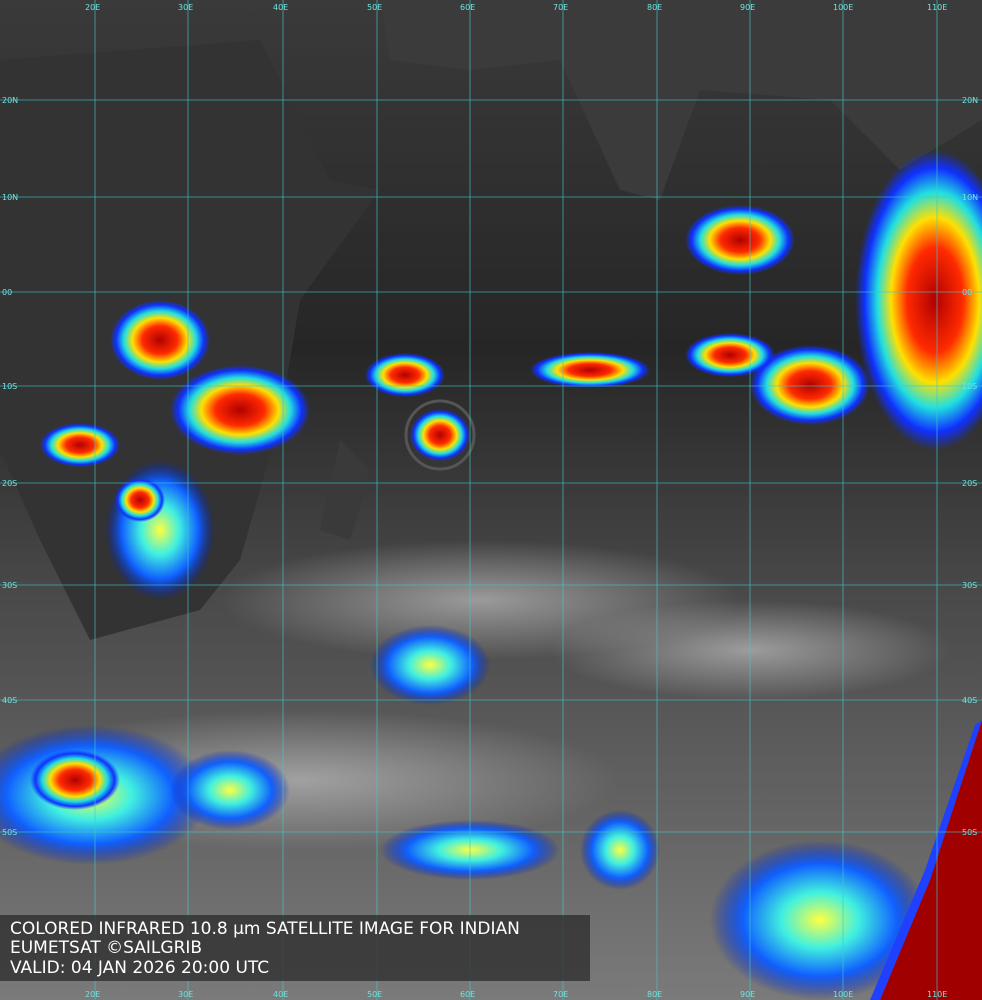  Describe the element at coordinates (7, 292) in the screenshot. I see `lat-label-left: 00` at that location.